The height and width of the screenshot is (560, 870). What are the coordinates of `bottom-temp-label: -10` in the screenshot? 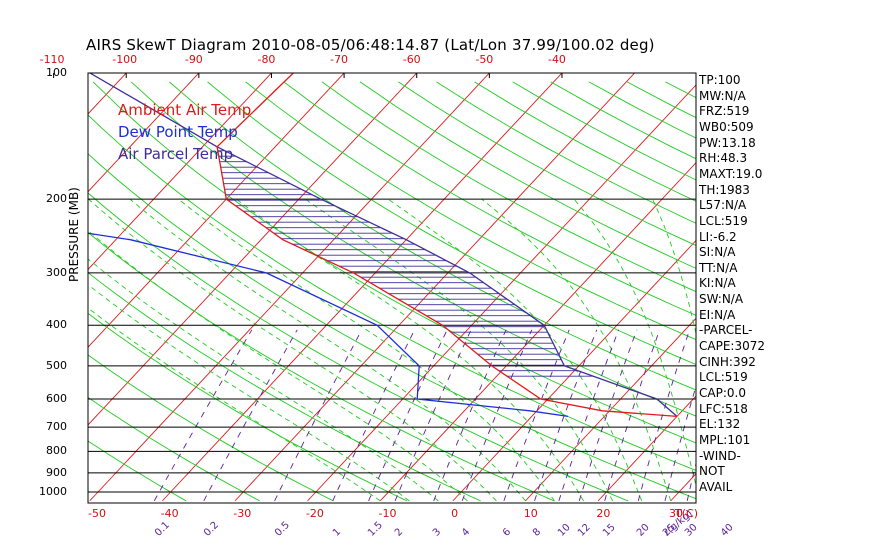 It's located at (387, 513).